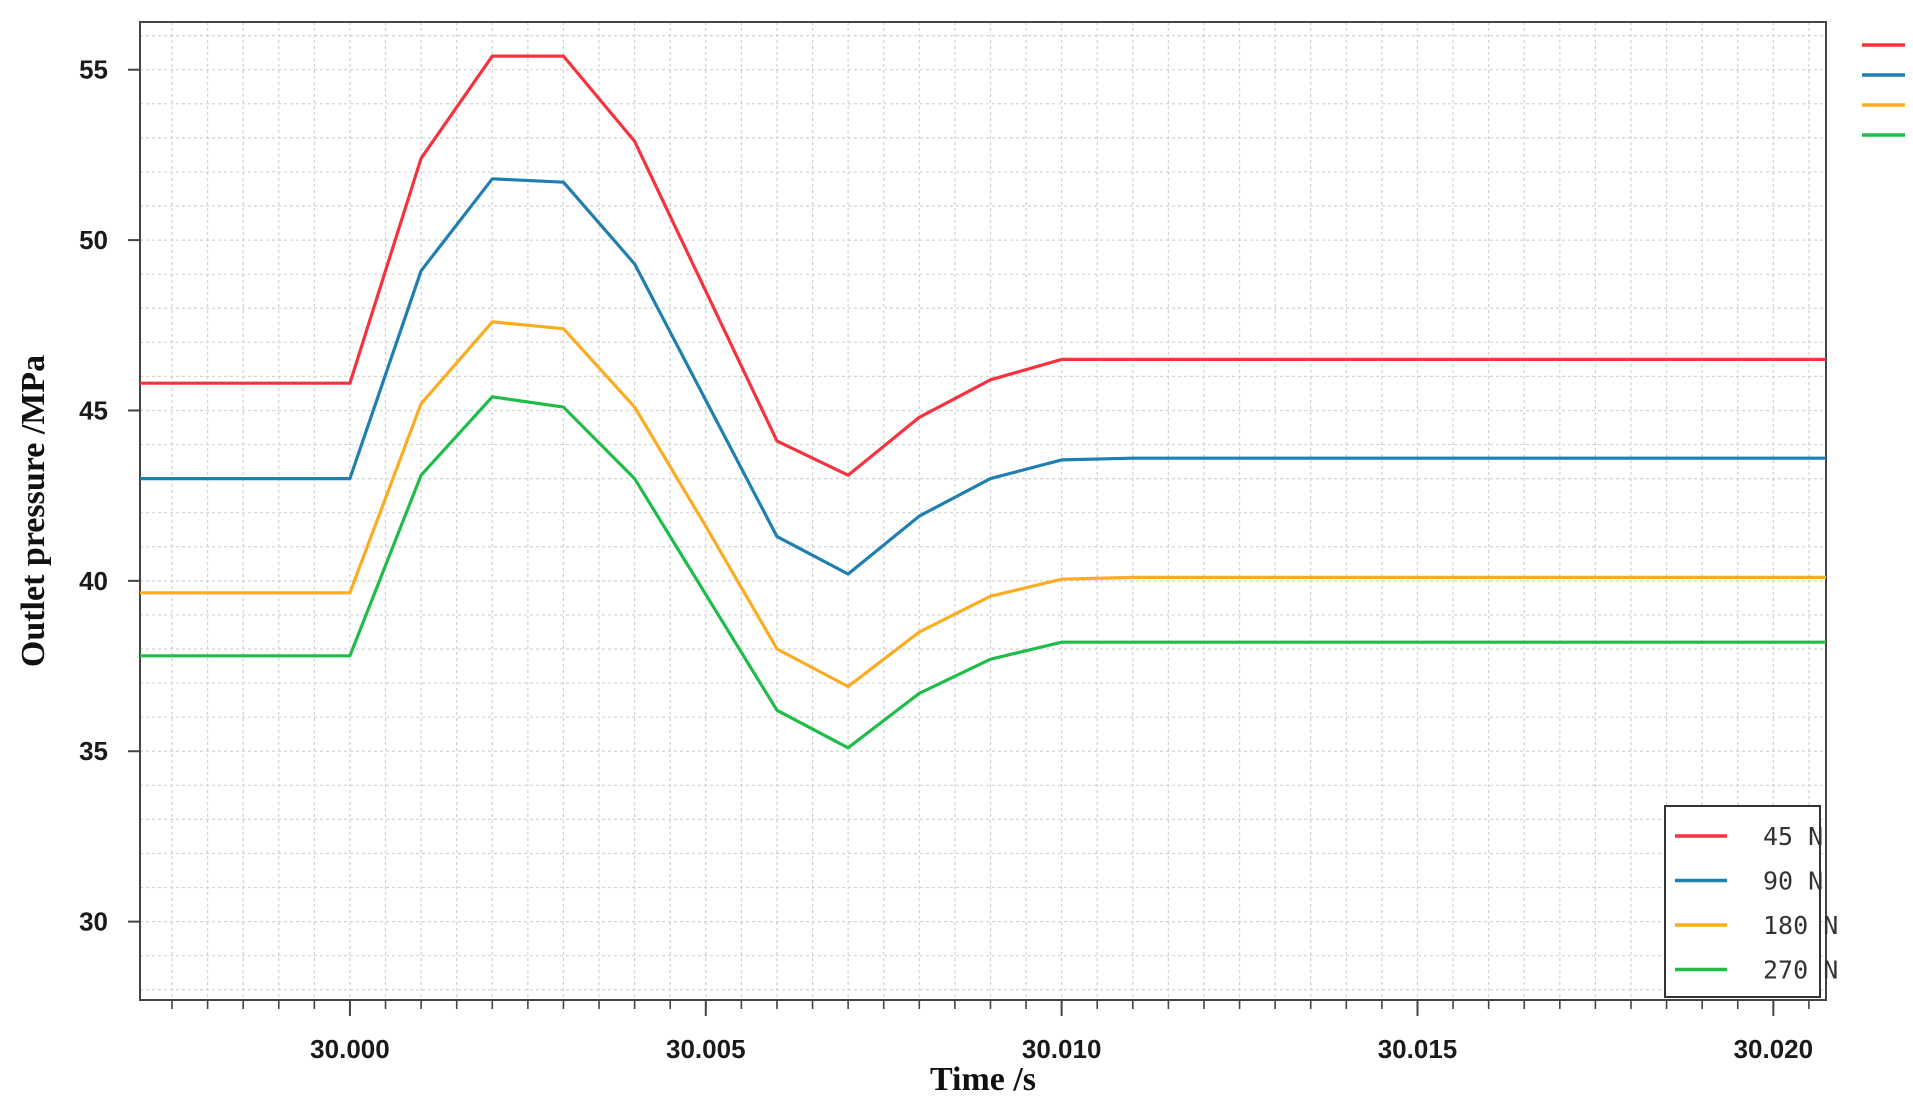 This screenshot has width=1913, height=1108. What do you see at coordinates (1418, 1049) in the screenshot?
I see `x-tick-label: 30.015` at bounding box center [1418, 1049].